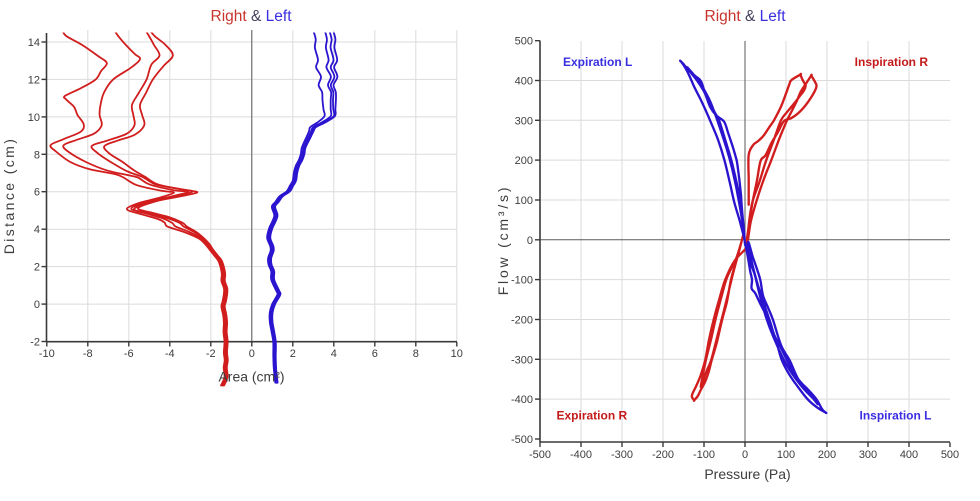 This screenshot has height=501, width=980. What do you see at coordinates (747, 474) in the screenshot?
I see `svg-text: Pressure (Pa)` at bounding box center [747, 474].